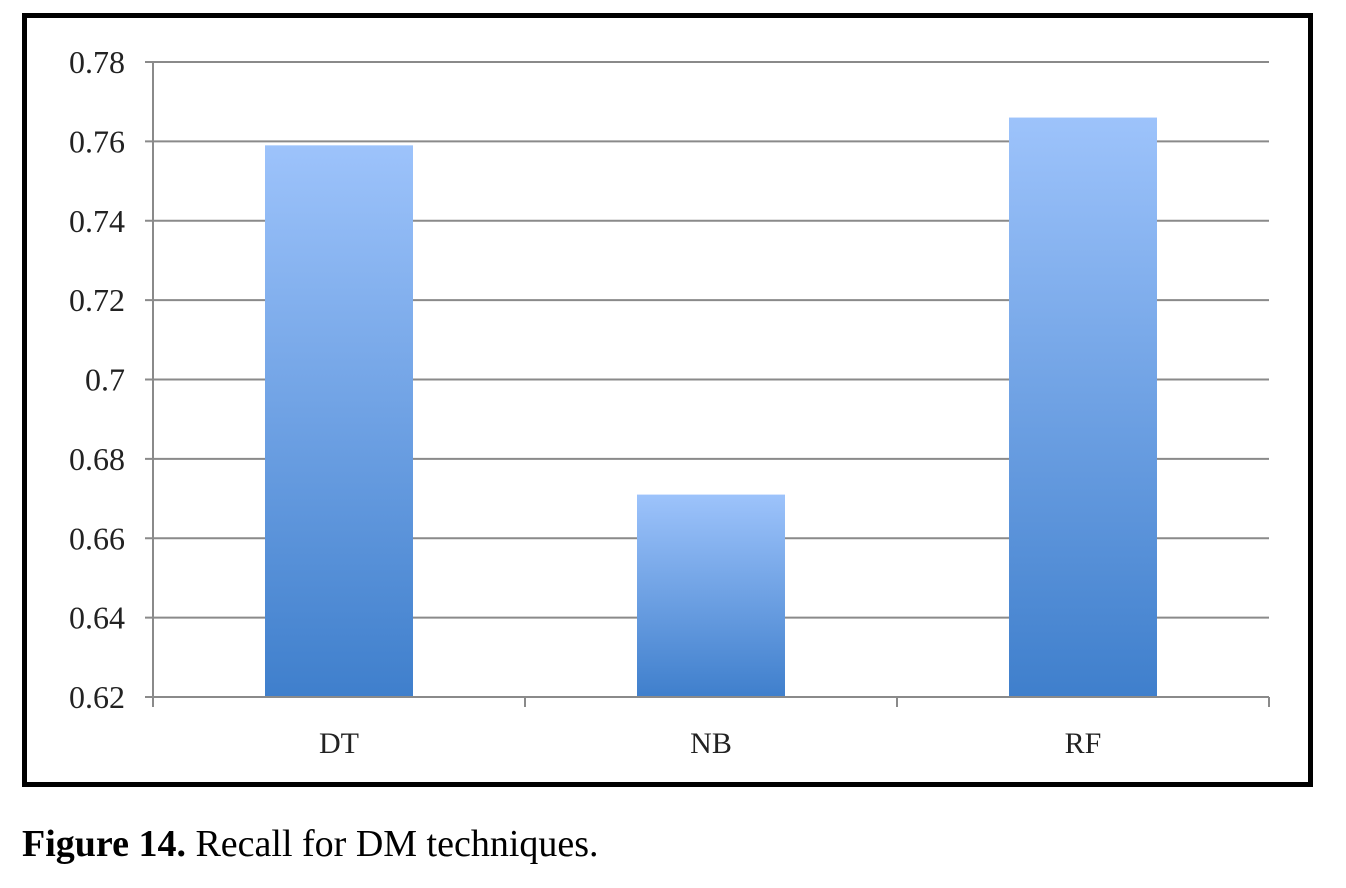 The width and height of the screenshot is (1346, 888). I want to click on y-tick-label: 0.74, so click(97, 221).